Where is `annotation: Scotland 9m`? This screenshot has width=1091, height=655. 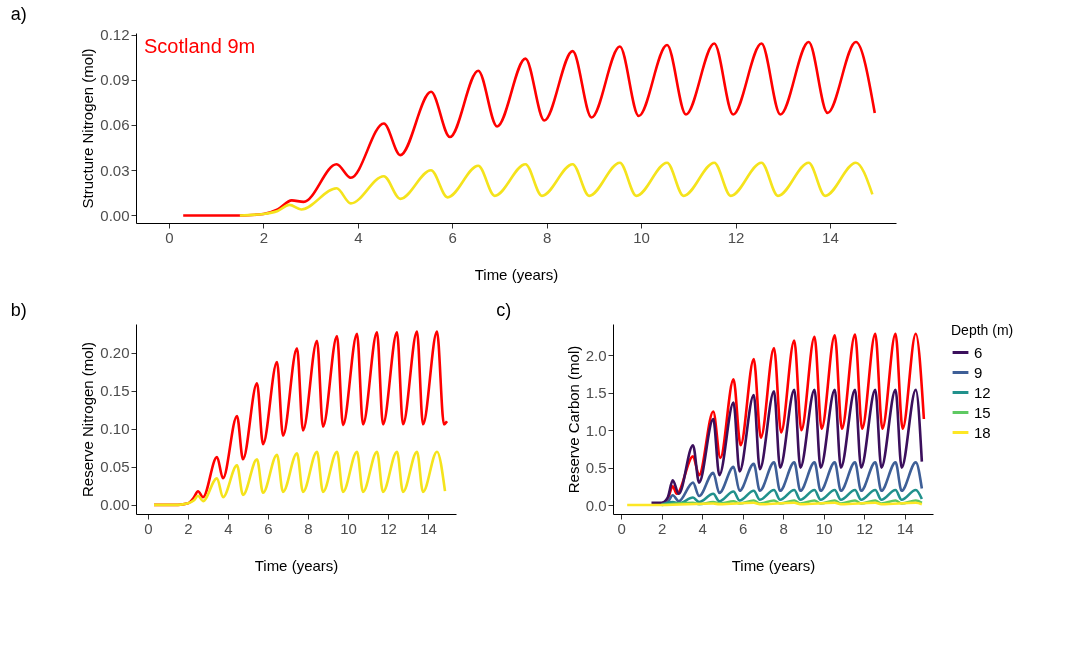
annotation: Scotland 9m is located at coordinates (200, 46).